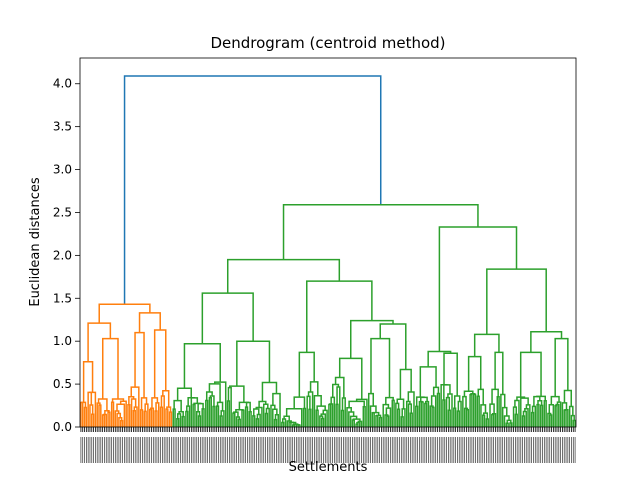 The image size is (640, 480). What do you see at coordinates (35, 241) in the screenshot?
I see `y-axis-label: Euclidean distances` at bounding box center [35, 241].